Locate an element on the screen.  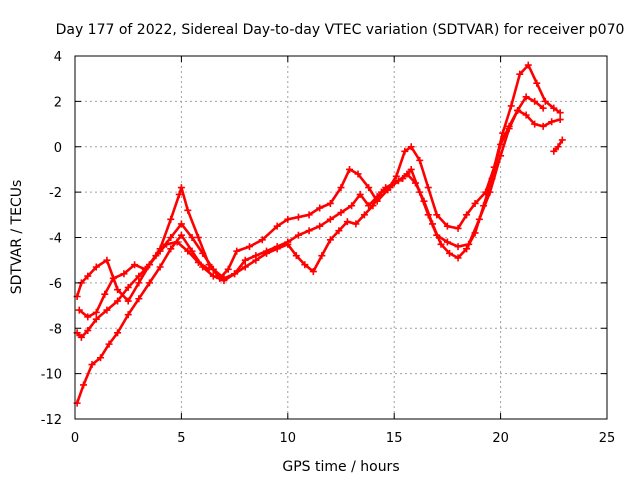
y-tick-label: 4 is located at coordinates (58, 57).